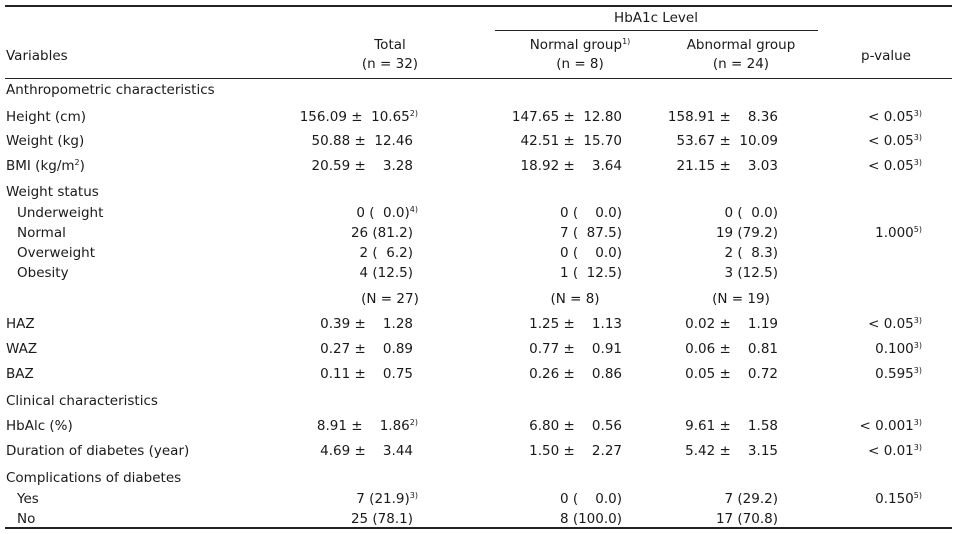 The image size is (959, 534). I want to click on row-label: Height (cm), so click(46, 117).